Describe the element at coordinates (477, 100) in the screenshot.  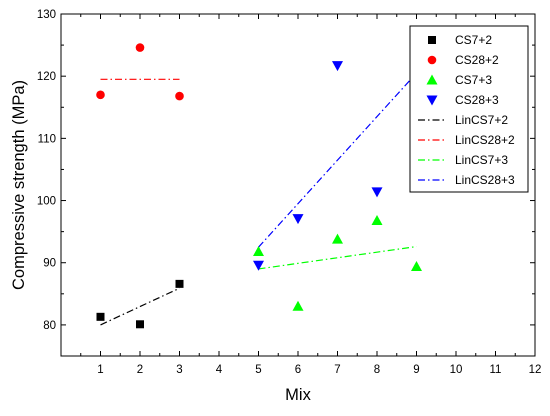
I see `legend-cs28-3-label: CS28+3` at that location.